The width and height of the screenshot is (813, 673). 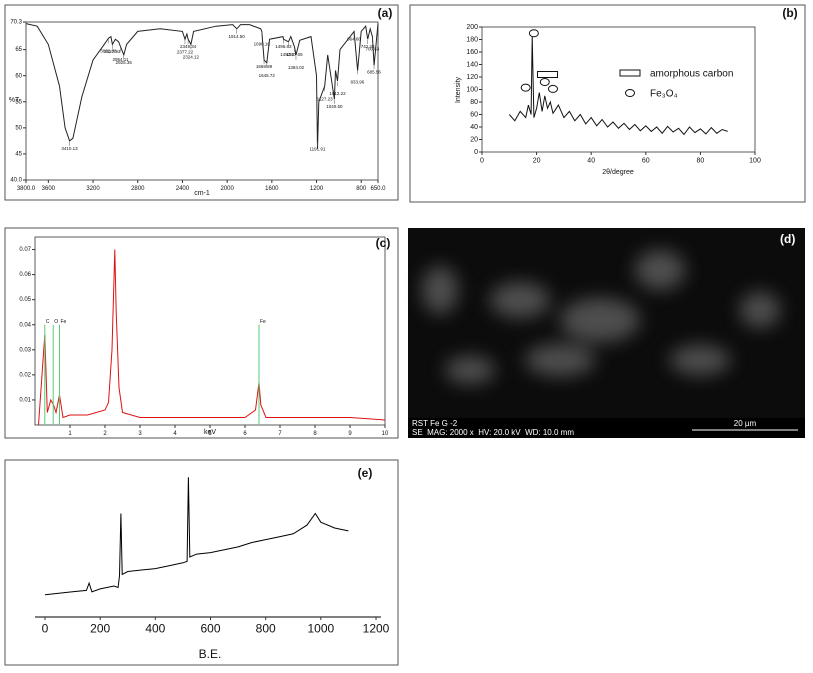 What do you see at coordinates (337, 93) in the screenshot?
I see `peak-label: 1012.22` at bounding box center [337, 93].